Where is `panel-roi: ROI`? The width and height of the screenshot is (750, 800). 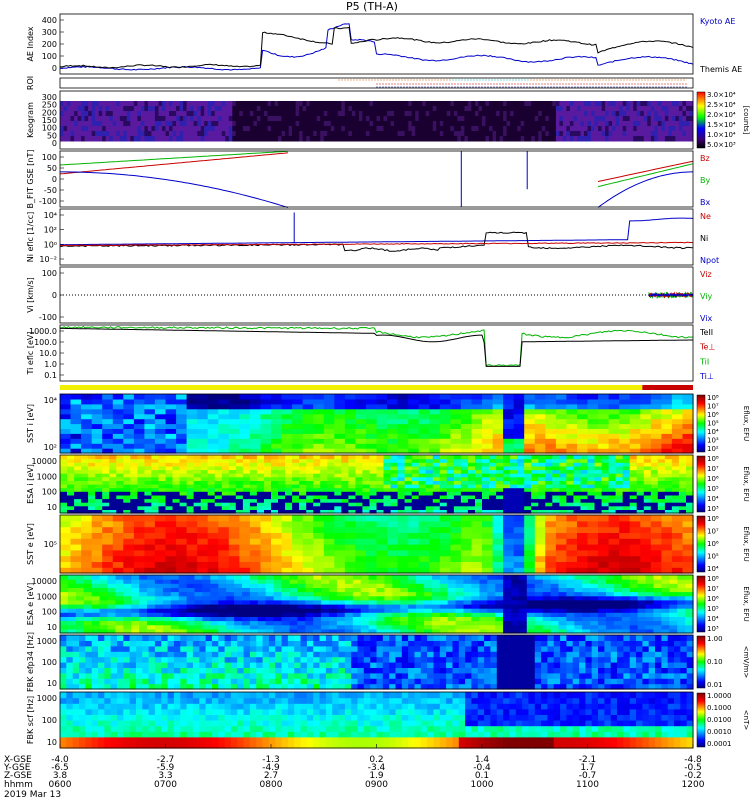 panel-roi: ROI is located at coordinates (360, 83).